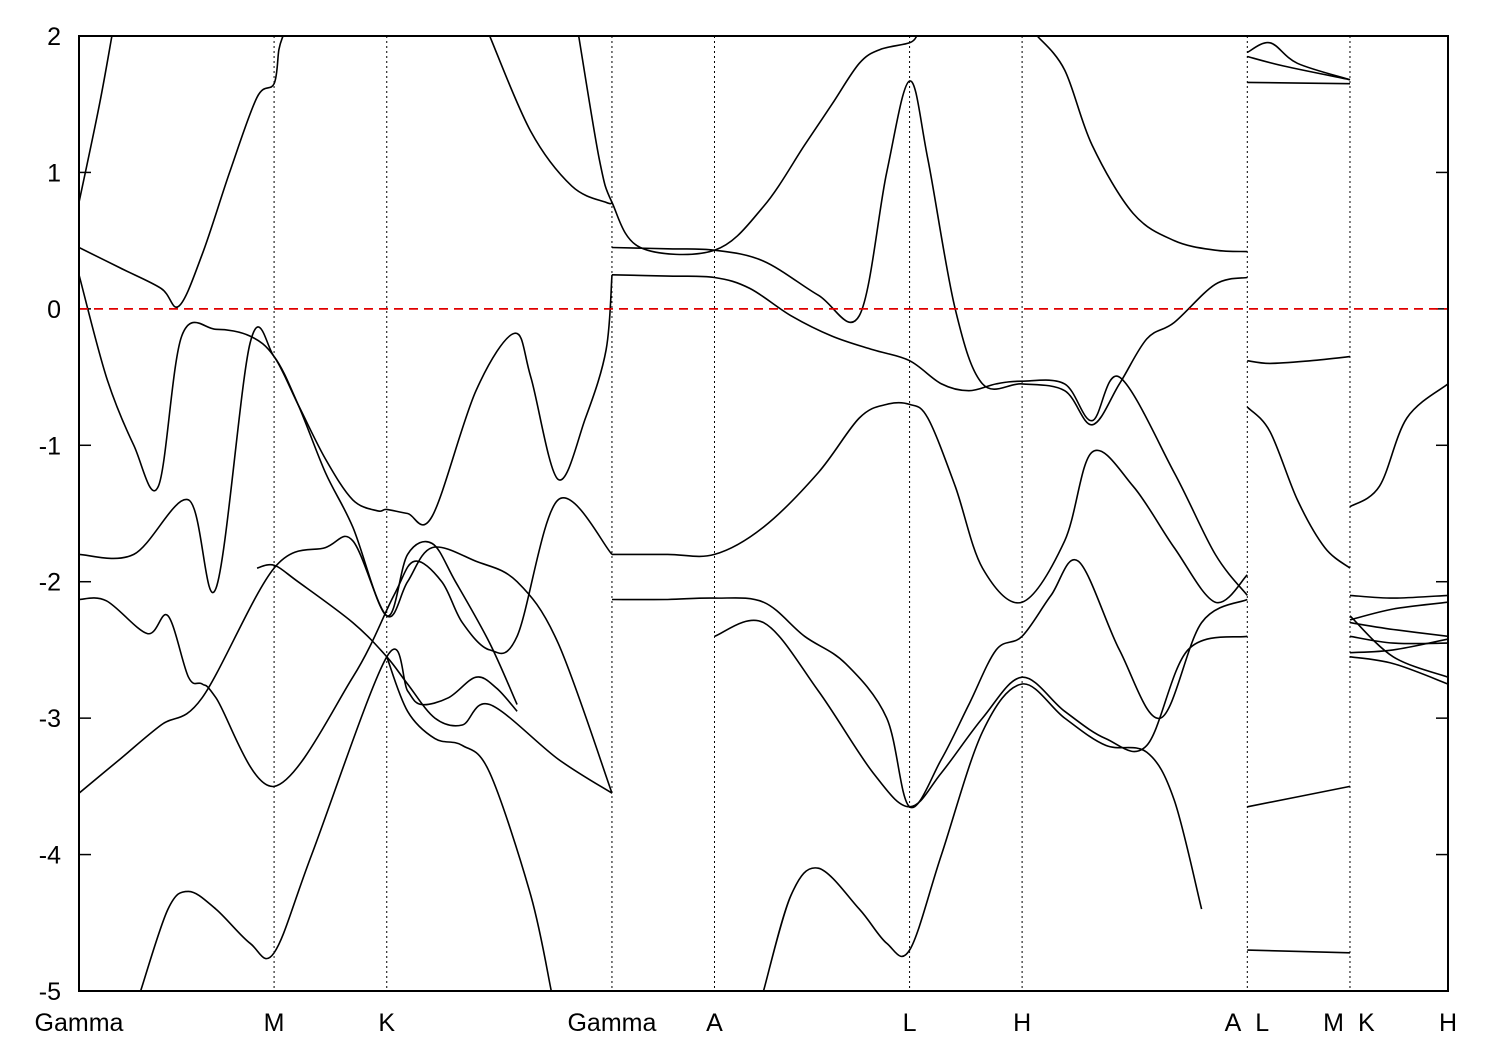 The image size is (1500, 1050). Describe the element at coordinates (50, 583) in the screenshot. I see `y-tick-label: -2` at that location.